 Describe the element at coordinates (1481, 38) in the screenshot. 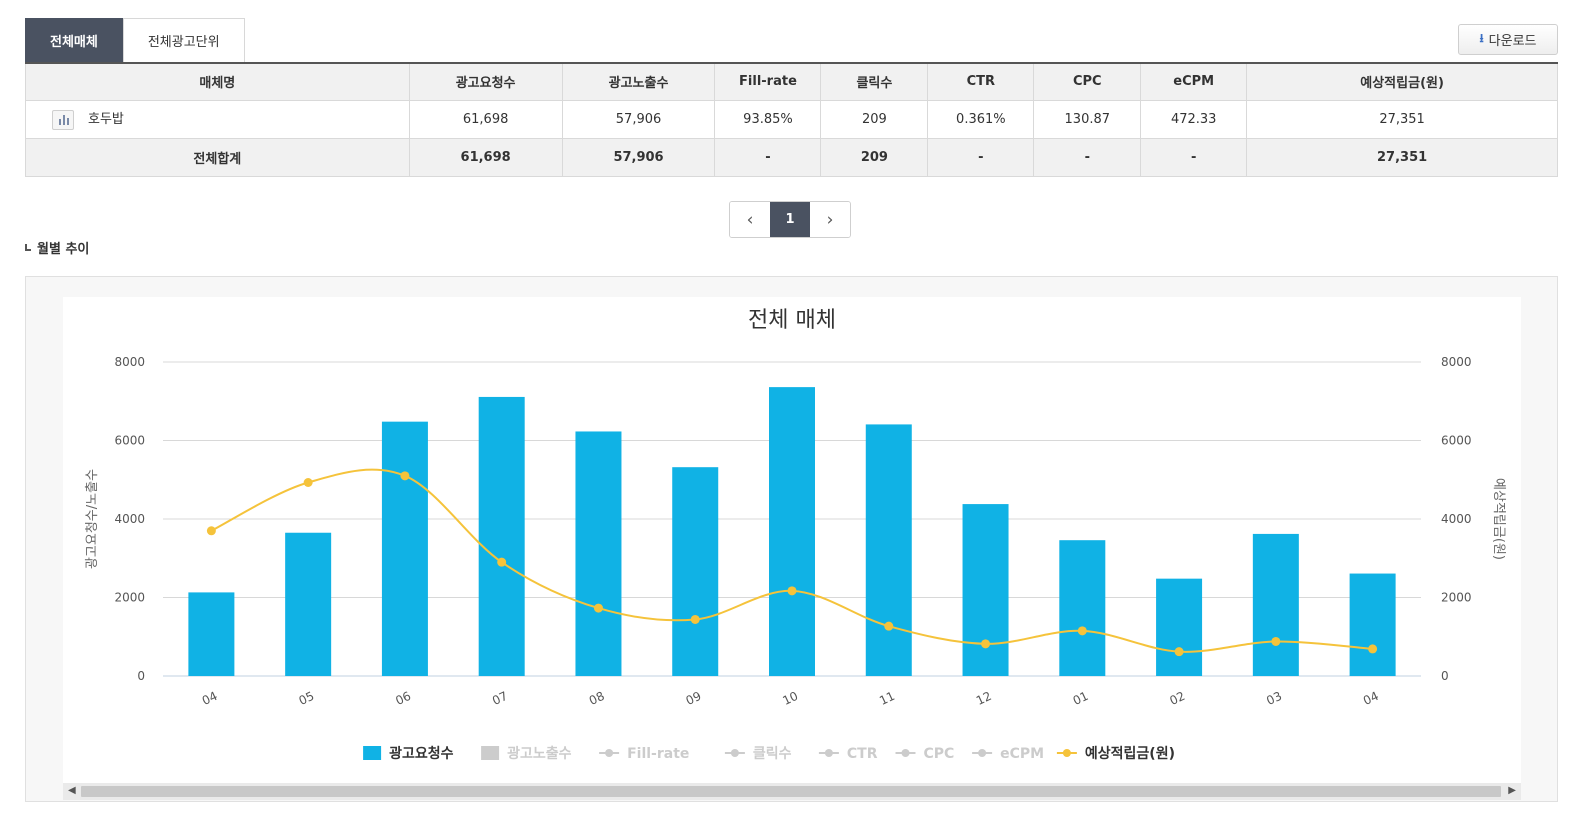

I see `download-icon: ⭳` at that location.